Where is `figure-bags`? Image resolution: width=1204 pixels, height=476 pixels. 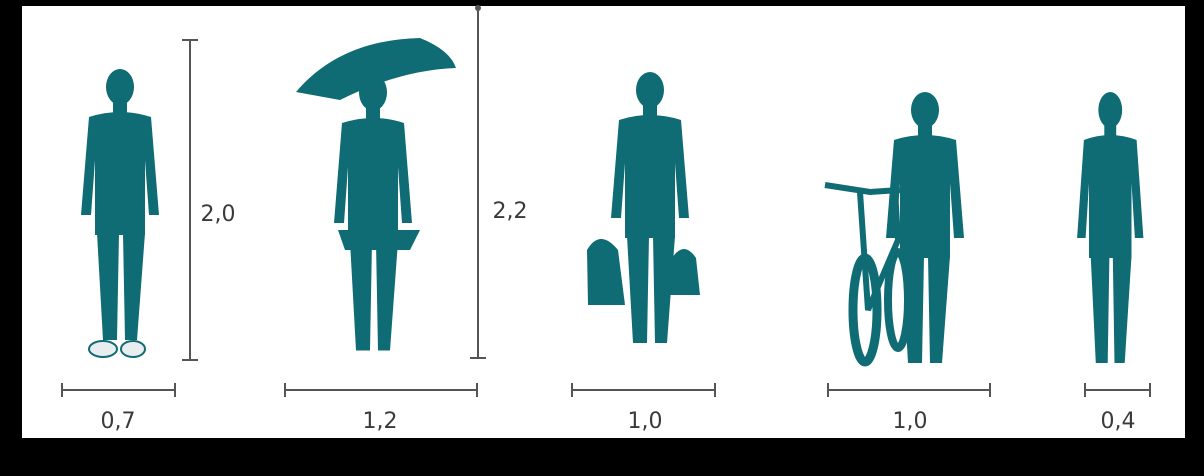 figure-bags is located at coordinates (643, 207).